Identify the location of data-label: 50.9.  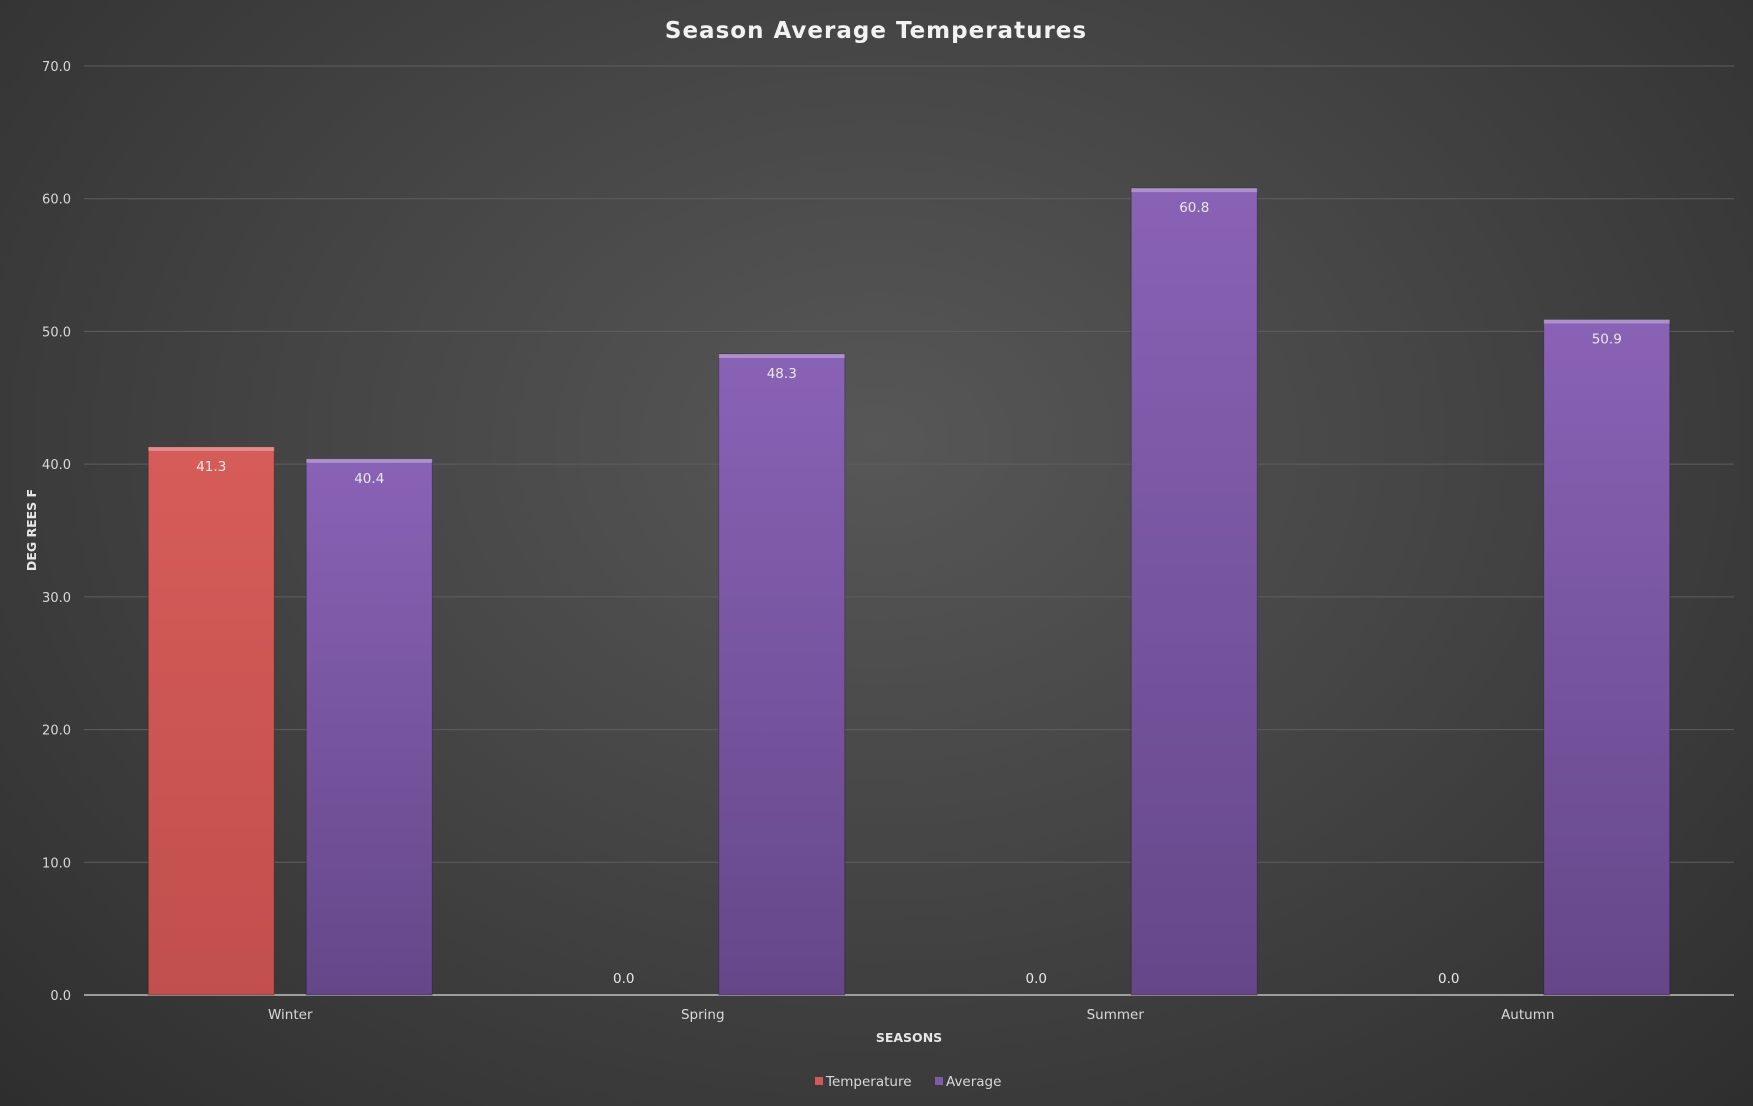
(1607, 339).